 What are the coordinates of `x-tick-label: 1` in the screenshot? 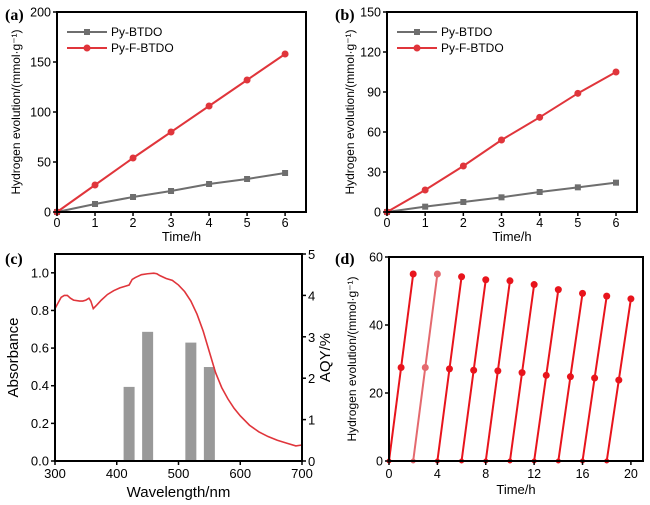 It's located at (95, 223).